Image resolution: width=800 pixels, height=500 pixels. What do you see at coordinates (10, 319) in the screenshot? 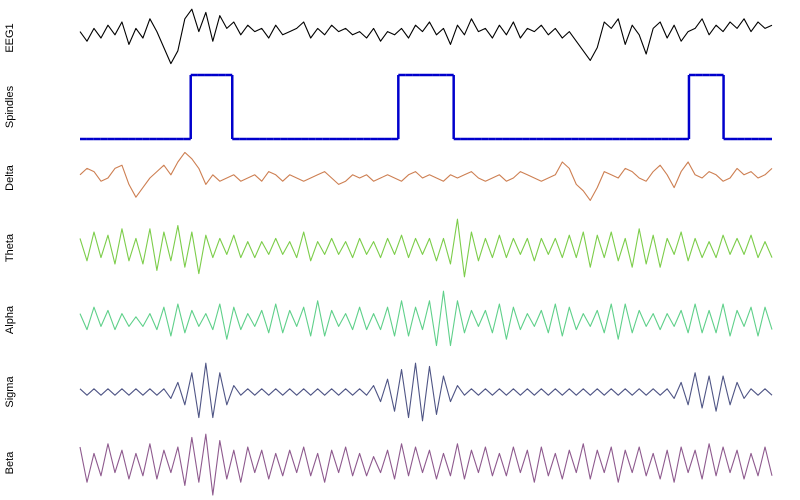
I see `row-label: Alpha` at bounding box center [10, 319].